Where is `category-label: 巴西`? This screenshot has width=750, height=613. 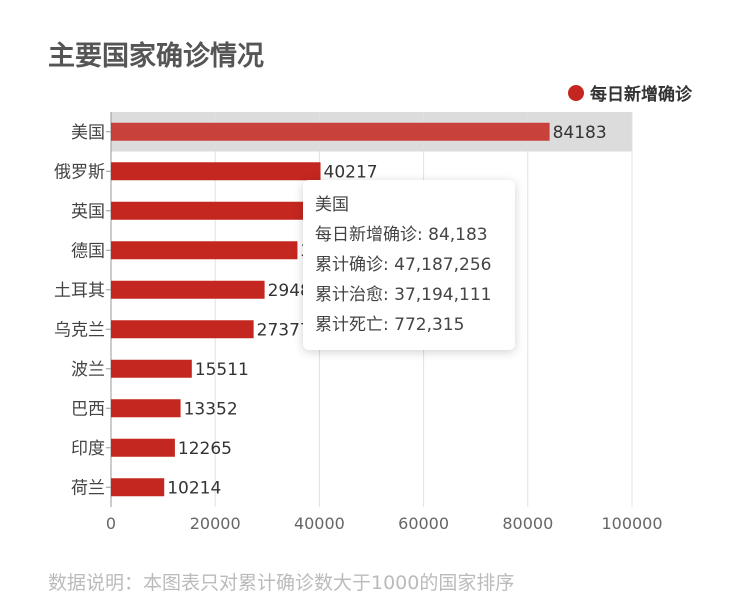
category-label: 巴西 is located at coordinates (88, 409).